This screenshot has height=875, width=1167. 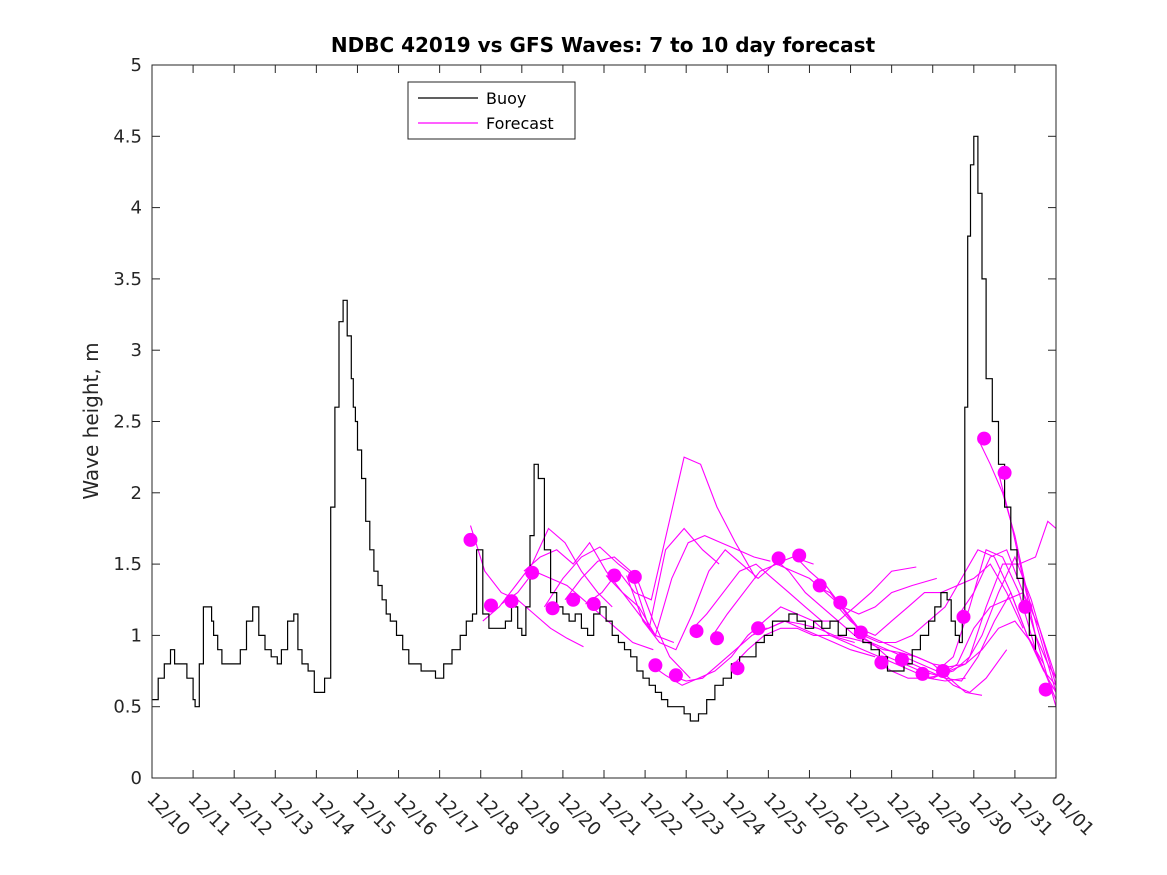 What do you see at coordinates (127, 564) in the screenshot?
I see `y-tick-label: 1.5` at bounding box center [127, 564].